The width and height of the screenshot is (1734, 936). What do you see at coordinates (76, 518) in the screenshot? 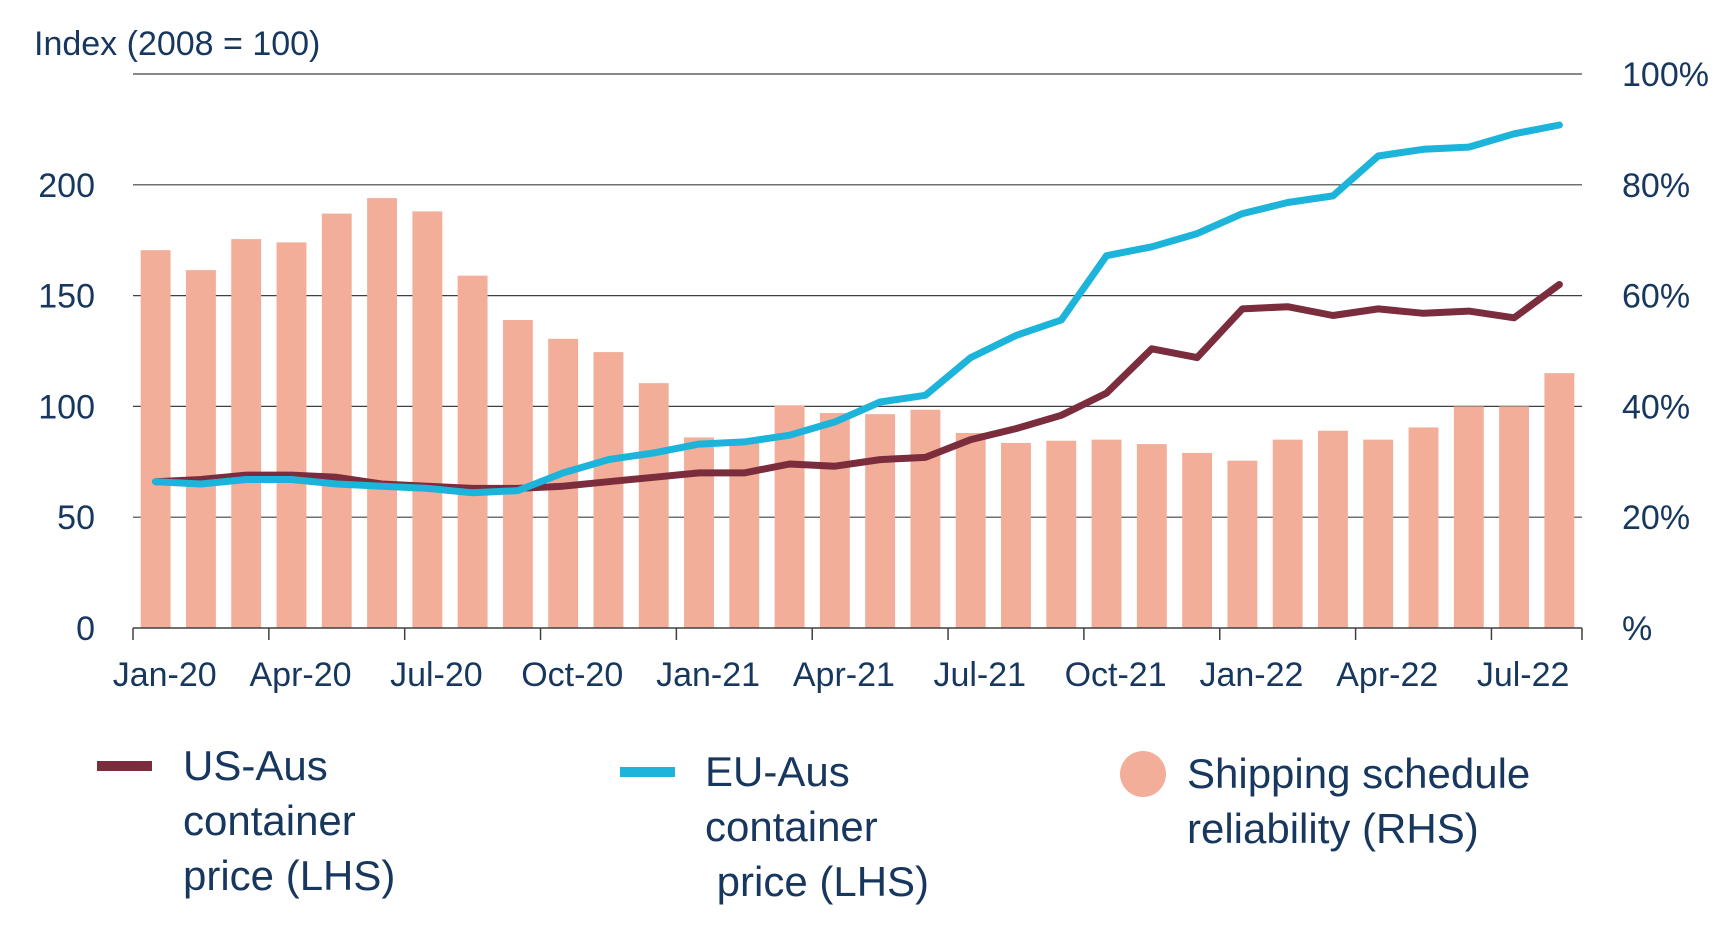
I see `left-tick-label: 50` at bounding box center [76, 518].